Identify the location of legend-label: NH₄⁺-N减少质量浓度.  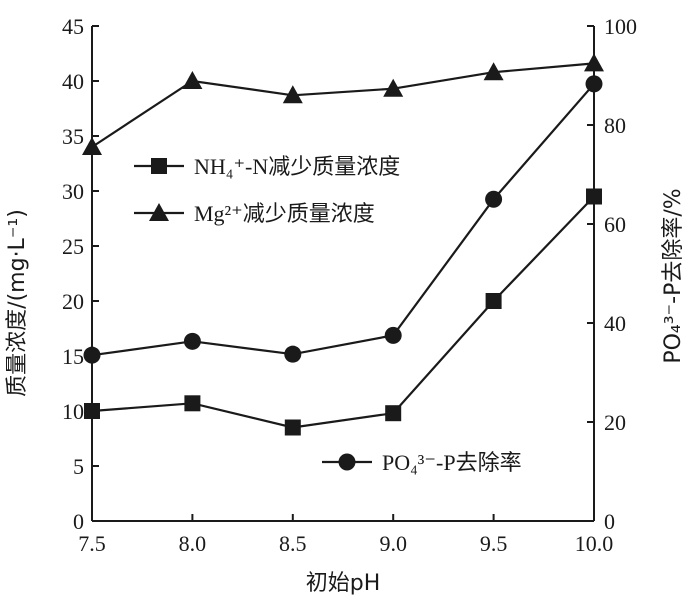
(297, 166).